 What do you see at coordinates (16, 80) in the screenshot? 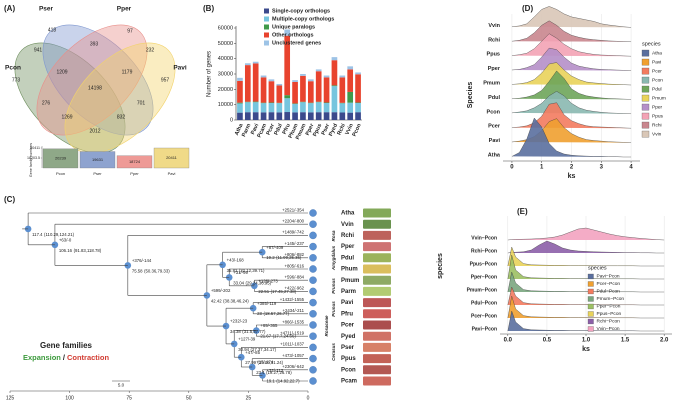
I see `venn-count: 773` at bounding box center [16, 80].